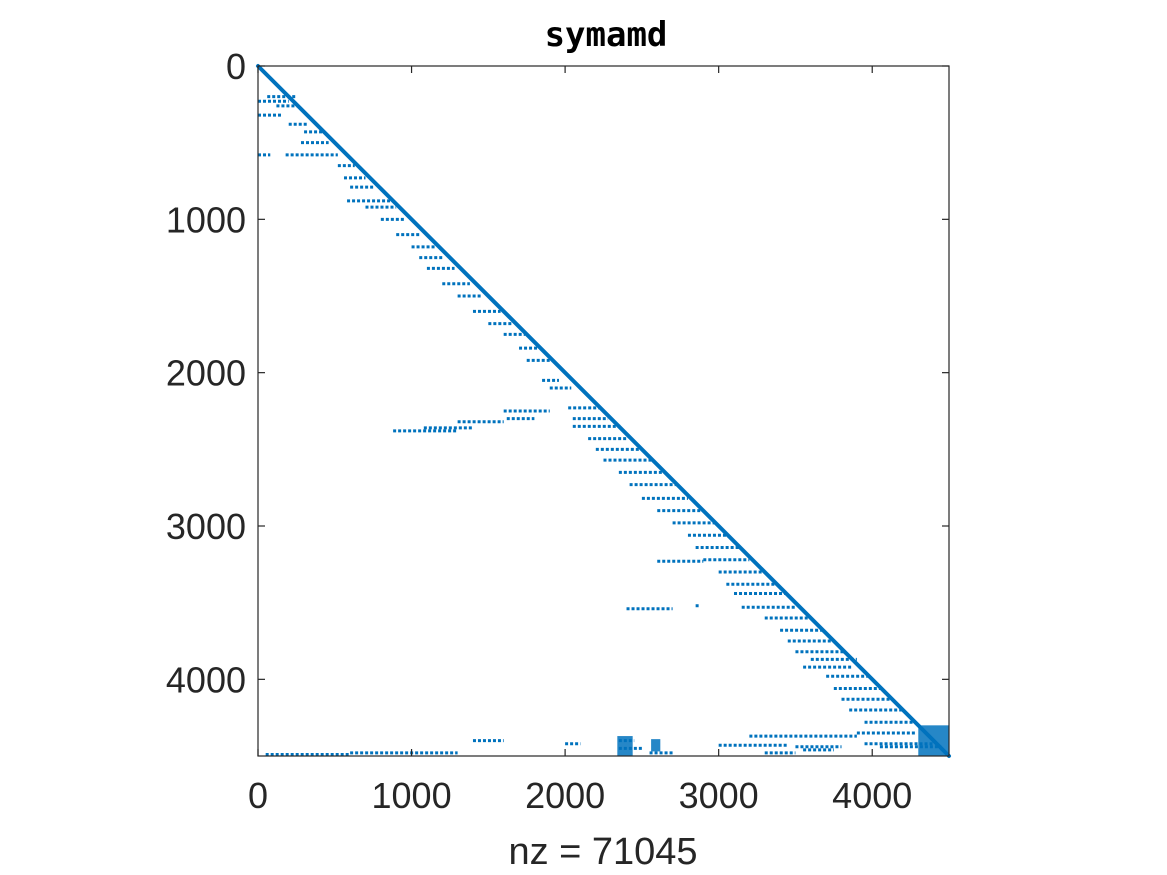 The width and height of the screenshot is (1167, 875). I want to click on x-tick-label: 4000, so click(872, 795).